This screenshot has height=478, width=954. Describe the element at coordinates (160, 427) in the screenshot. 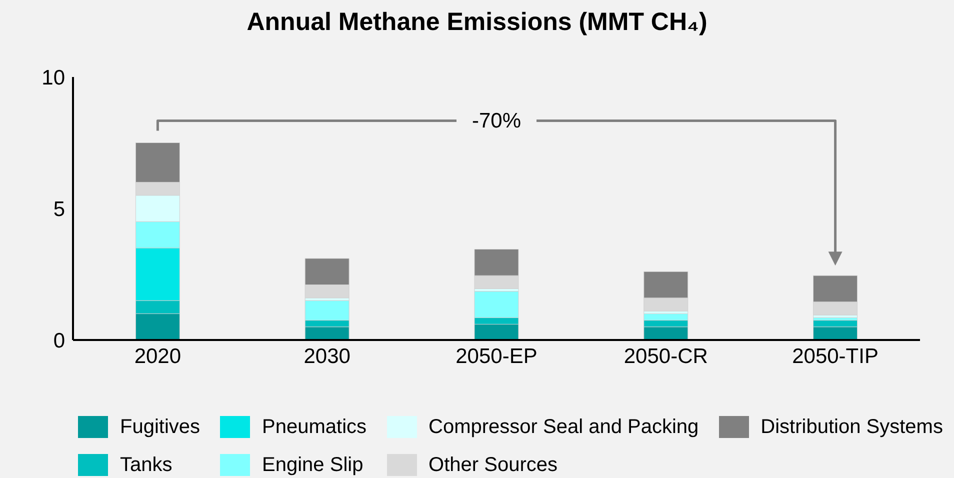

I see `legend-label: Fugitives` at that location.